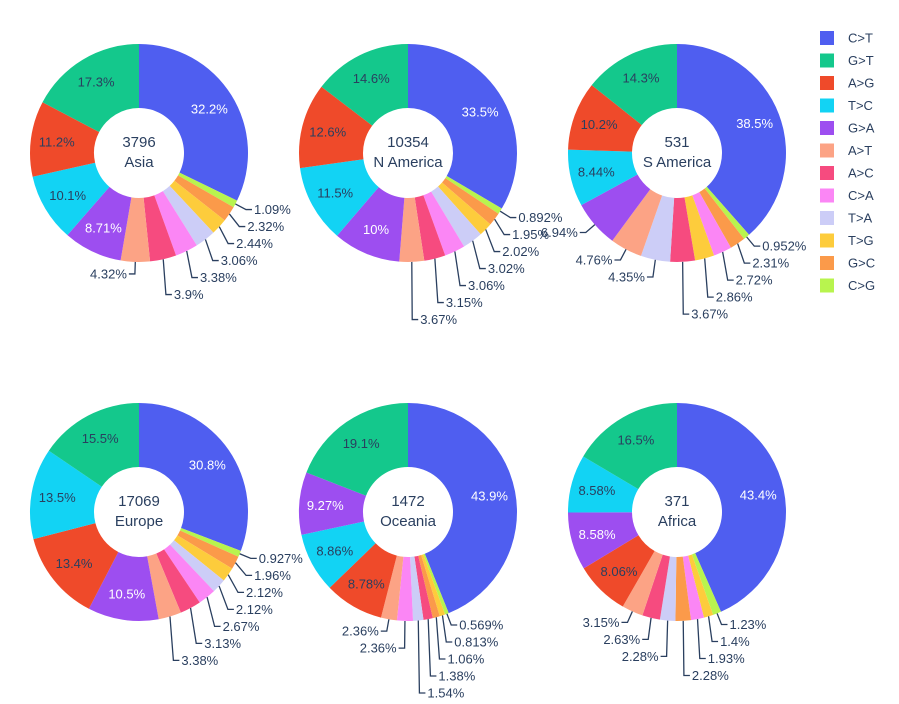 This screenshot has height=704, width=899. Describe the element at coordinates (861, 60) in the screenshot. I see `legend-label: G>T` at that location.